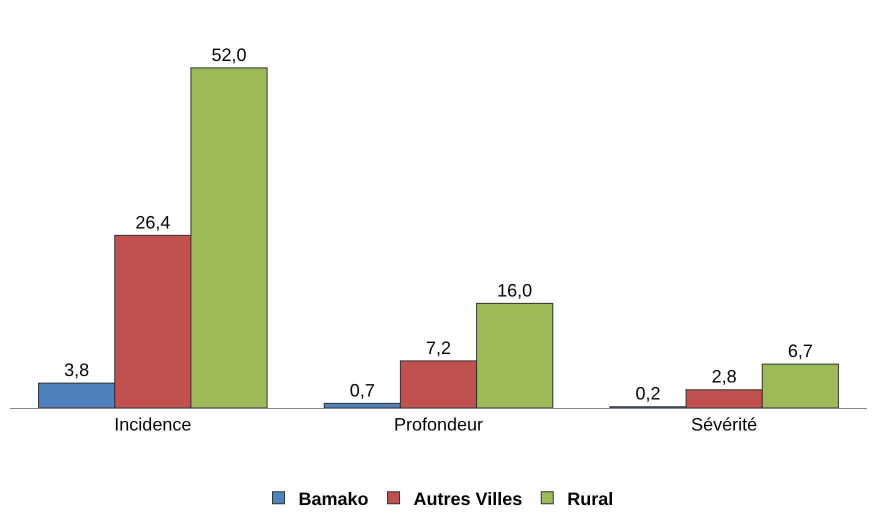 Image resolution: width=877 pixels, height=527 pixels. I want to click on data-label: 16,0, so click(514, 290).